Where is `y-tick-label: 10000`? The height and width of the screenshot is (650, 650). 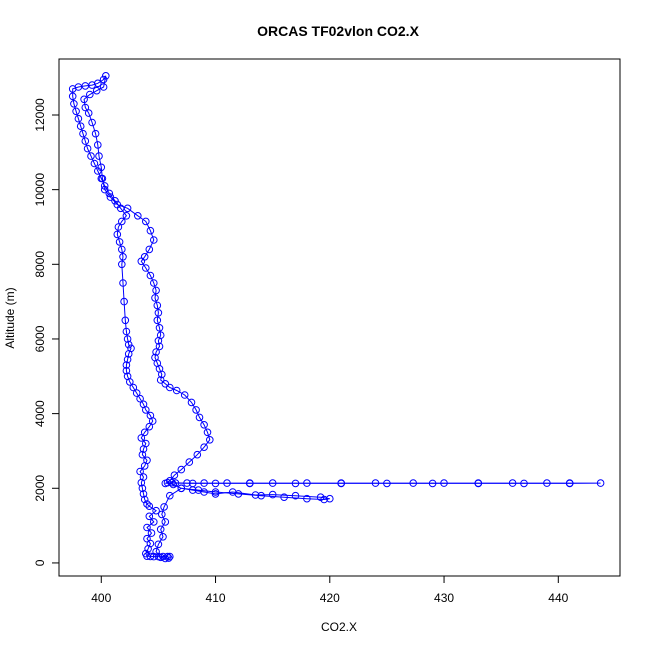
y-tick-label: 10000 is located at coordinates (40, 190).